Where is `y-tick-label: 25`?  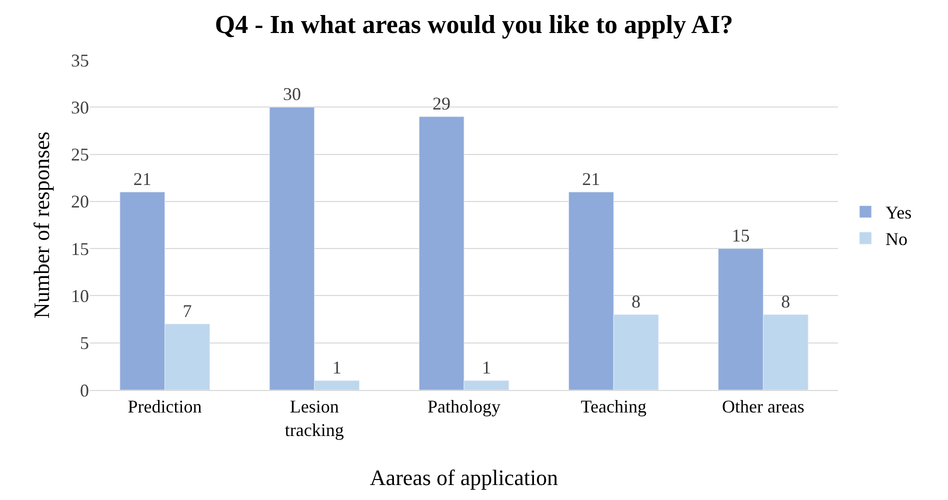 y-tick-label: 25 is located at coordinates (80, 154).